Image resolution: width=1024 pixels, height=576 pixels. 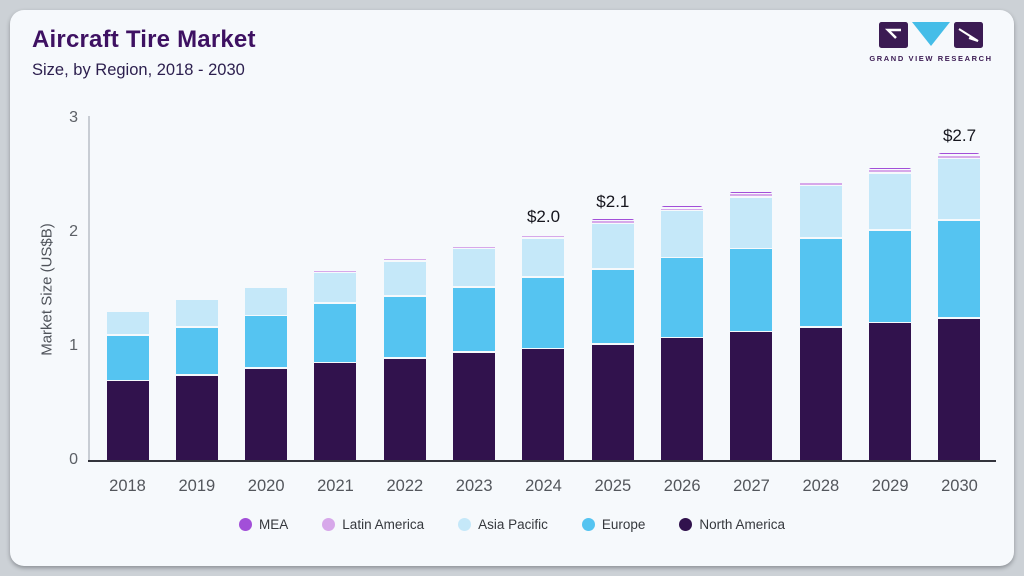 What do you see at coordinates (373, 524) in the screenshot?
I see `legend-item-latin-america: Latin America` at bounding box center [373, 524].